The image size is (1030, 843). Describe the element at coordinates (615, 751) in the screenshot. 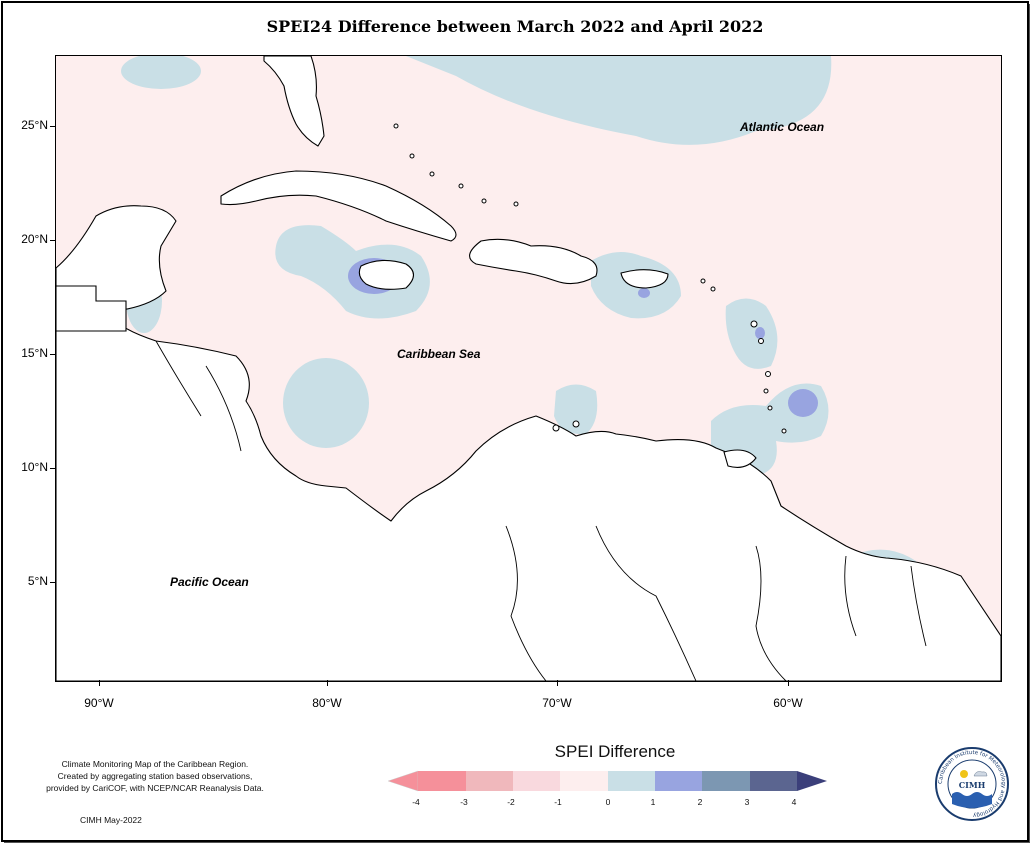

I see `legend-title: SPEI Difference` at that location.